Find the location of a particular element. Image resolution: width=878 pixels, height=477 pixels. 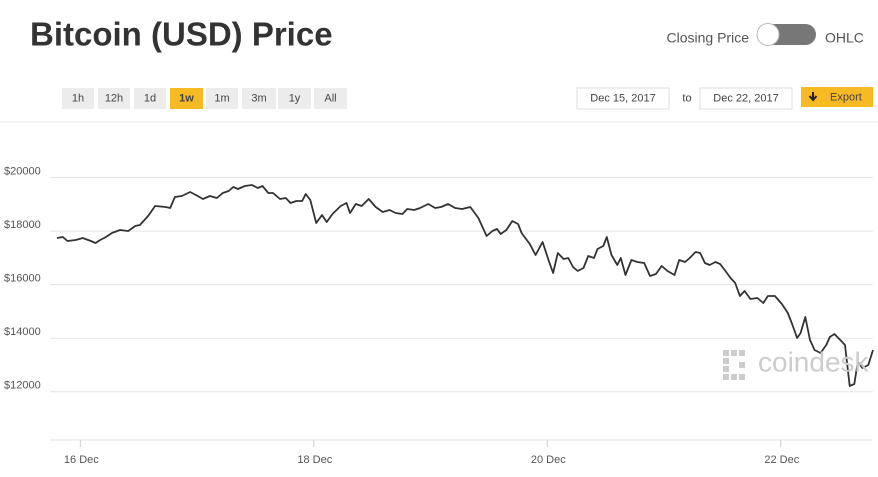

y-tick-label: $16000 is located at coordinates (22, 279).